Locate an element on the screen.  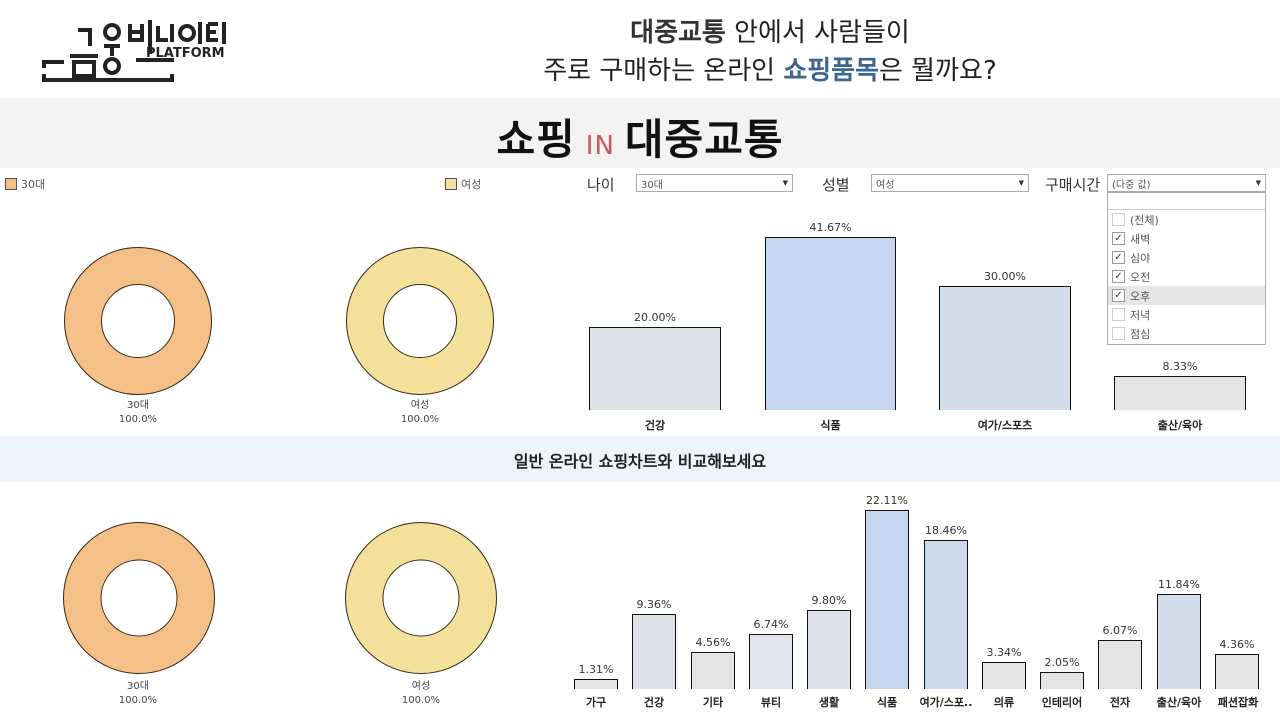
age-select: 30대 ▼ is located at coordinates (714, 183).